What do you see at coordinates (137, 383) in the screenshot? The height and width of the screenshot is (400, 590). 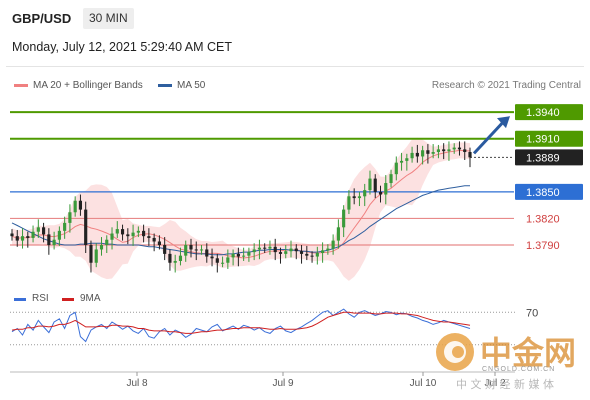 I see `x-tick-label: Jul 8` at bounding box center [137, 383].